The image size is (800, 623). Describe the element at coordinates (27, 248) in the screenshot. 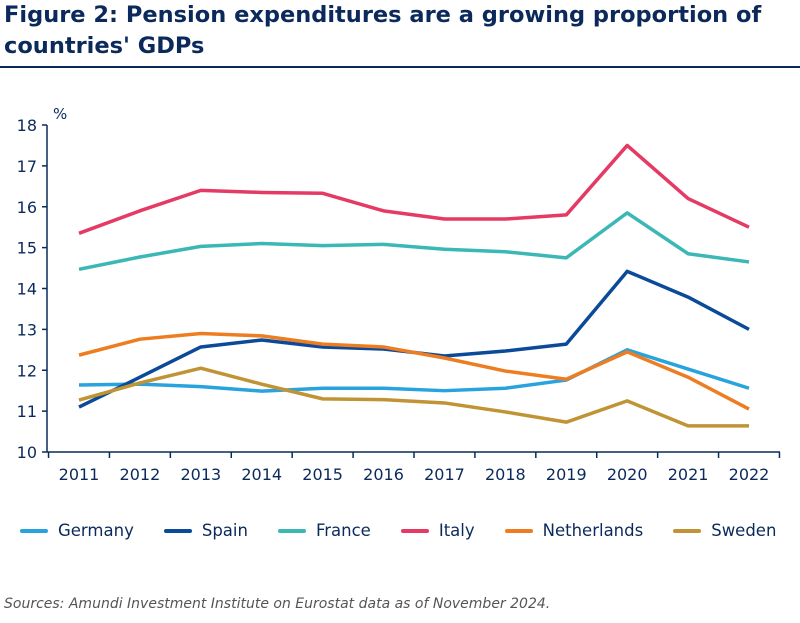

I see `y-tick-label: 15` at that location.